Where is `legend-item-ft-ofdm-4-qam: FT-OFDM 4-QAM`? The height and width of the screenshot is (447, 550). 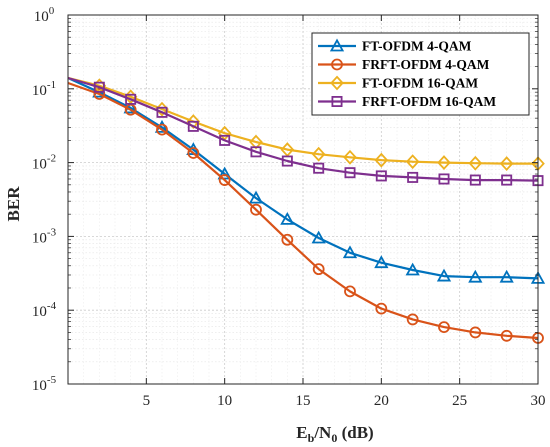
legend-item-ft-ofdm-4-qam: FT-OFDM 4-QAM is located at coordinates (395, 46).